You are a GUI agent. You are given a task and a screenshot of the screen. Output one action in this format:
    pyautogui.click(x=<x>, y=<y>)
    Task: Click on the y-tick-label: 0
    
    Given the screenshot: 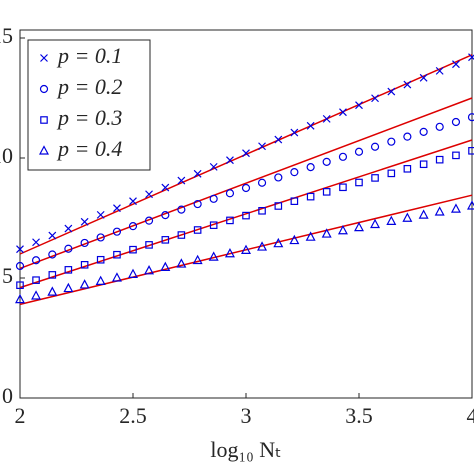 What is the action you would take?
    pyautogui.click(x=7, y=395)
    